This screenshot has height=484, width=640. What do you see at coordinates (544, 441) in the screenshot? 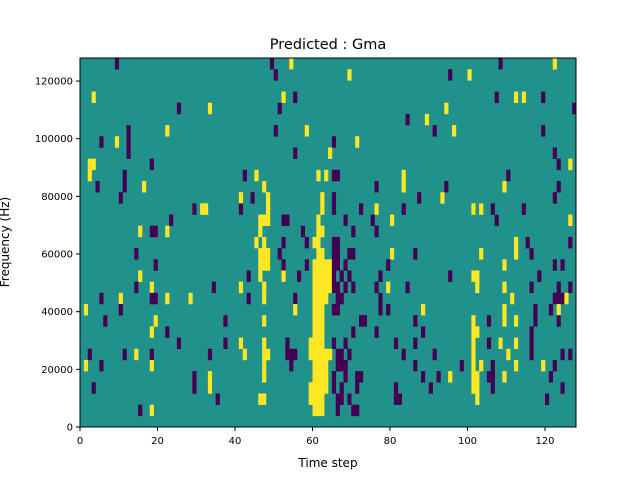
I see `x-tick-label: 120` at bounding box center [544, 441].